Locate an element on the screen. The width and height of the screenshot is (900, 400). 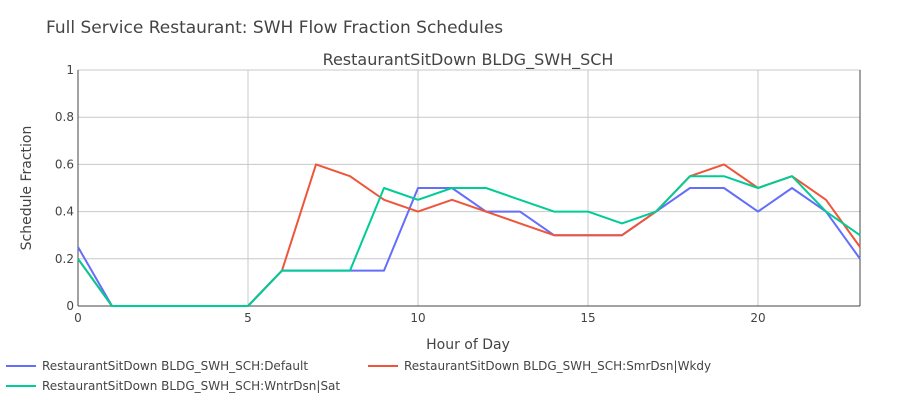
x-tick-label: 20 is located at coordinates (757, 318).